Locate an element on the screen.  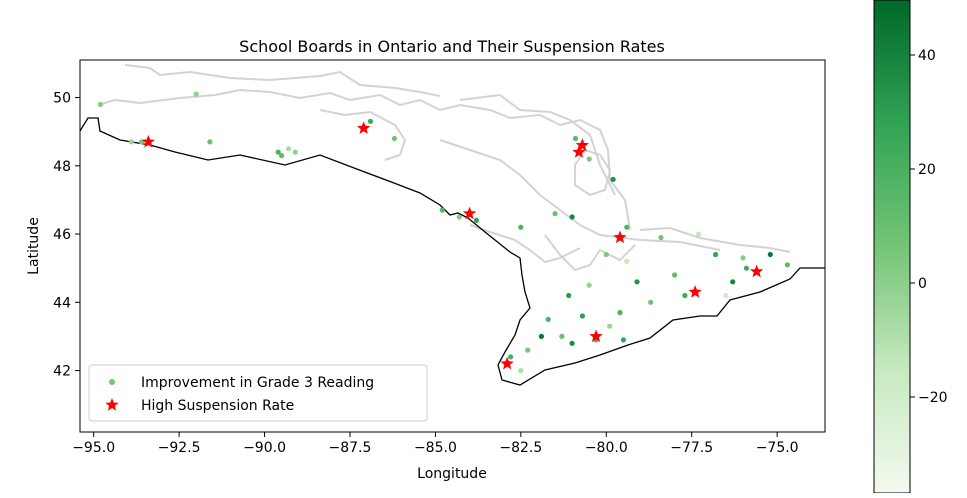
boundary-north-far is located at coordinates (282, 80).